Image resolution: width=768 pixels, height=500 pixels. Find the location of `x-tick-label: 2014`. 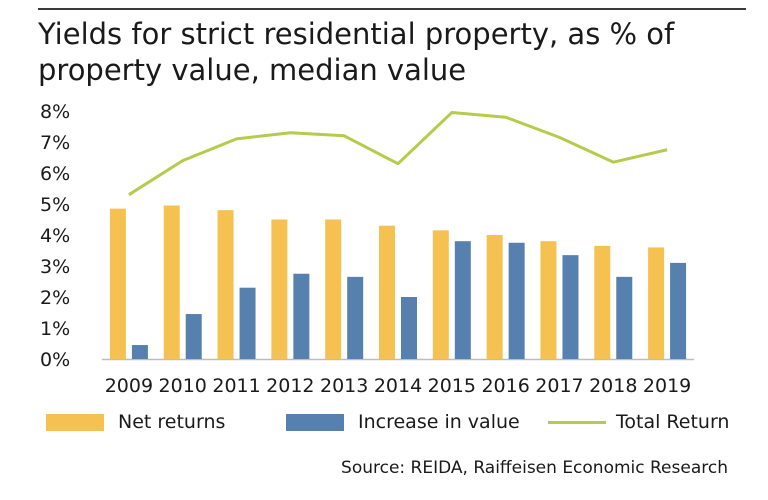

x-tick-label: 2014 is located at coordinates (398, 386).